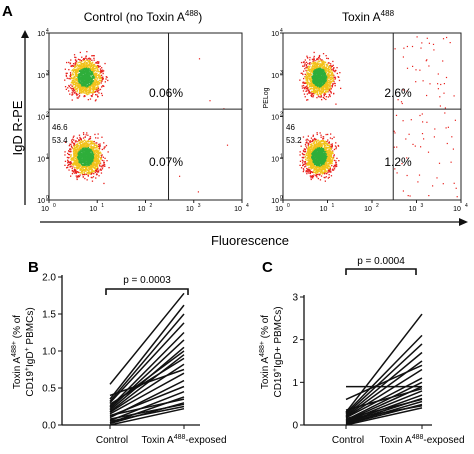 This screenshot has height=454, width=474. What do you see at coordinates (93, 209) in the screenshot?
I see `x-tick-label: 10` at bounding box center [93, 209].